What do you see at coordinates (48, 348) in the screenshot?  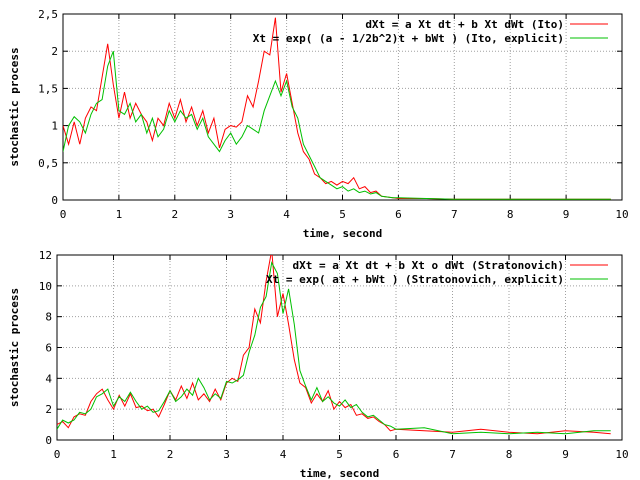 I see `chart2-ytick-label-3: 6` at bounding box center [48, 348].